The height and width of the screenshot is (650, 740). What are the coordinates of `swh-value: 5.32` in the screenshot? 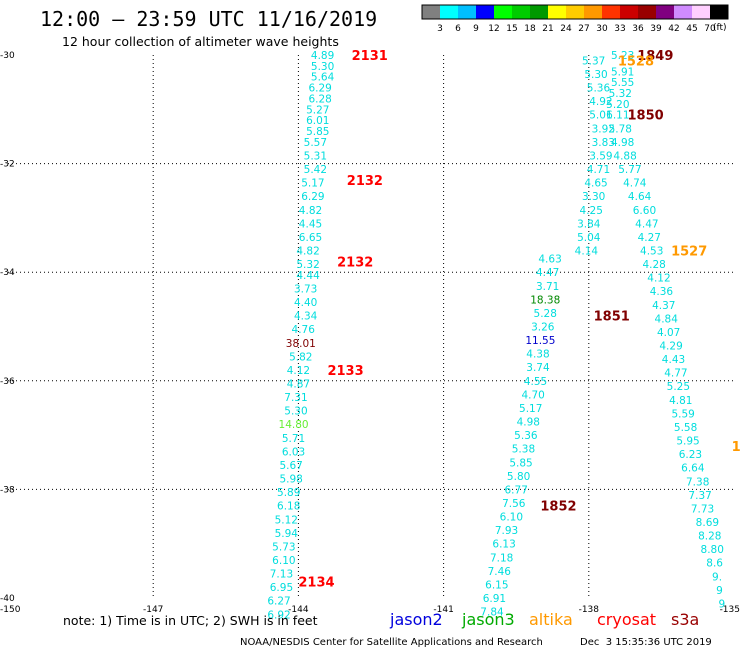 It's located at (307, 265).